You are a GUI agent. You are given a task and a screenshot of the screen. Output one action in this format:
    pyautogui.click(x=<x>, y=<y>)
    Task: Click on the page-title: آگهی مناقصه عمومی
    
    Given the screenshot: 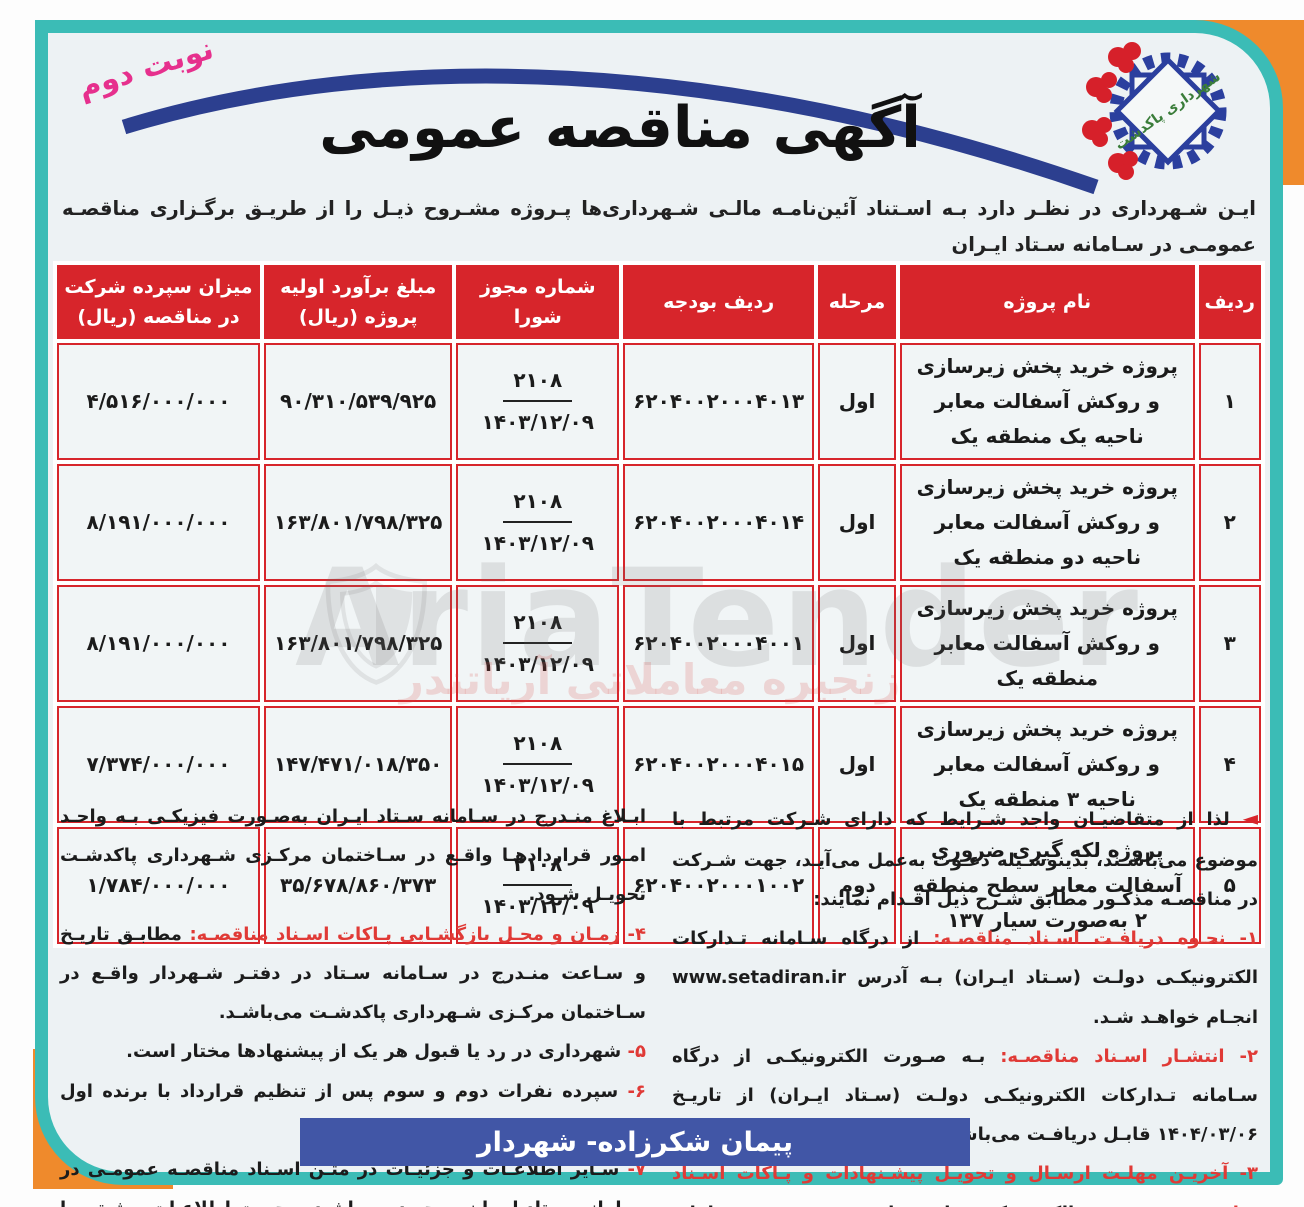 What is the action you would take?
    pyautogui.click(x=620, y=128)
    